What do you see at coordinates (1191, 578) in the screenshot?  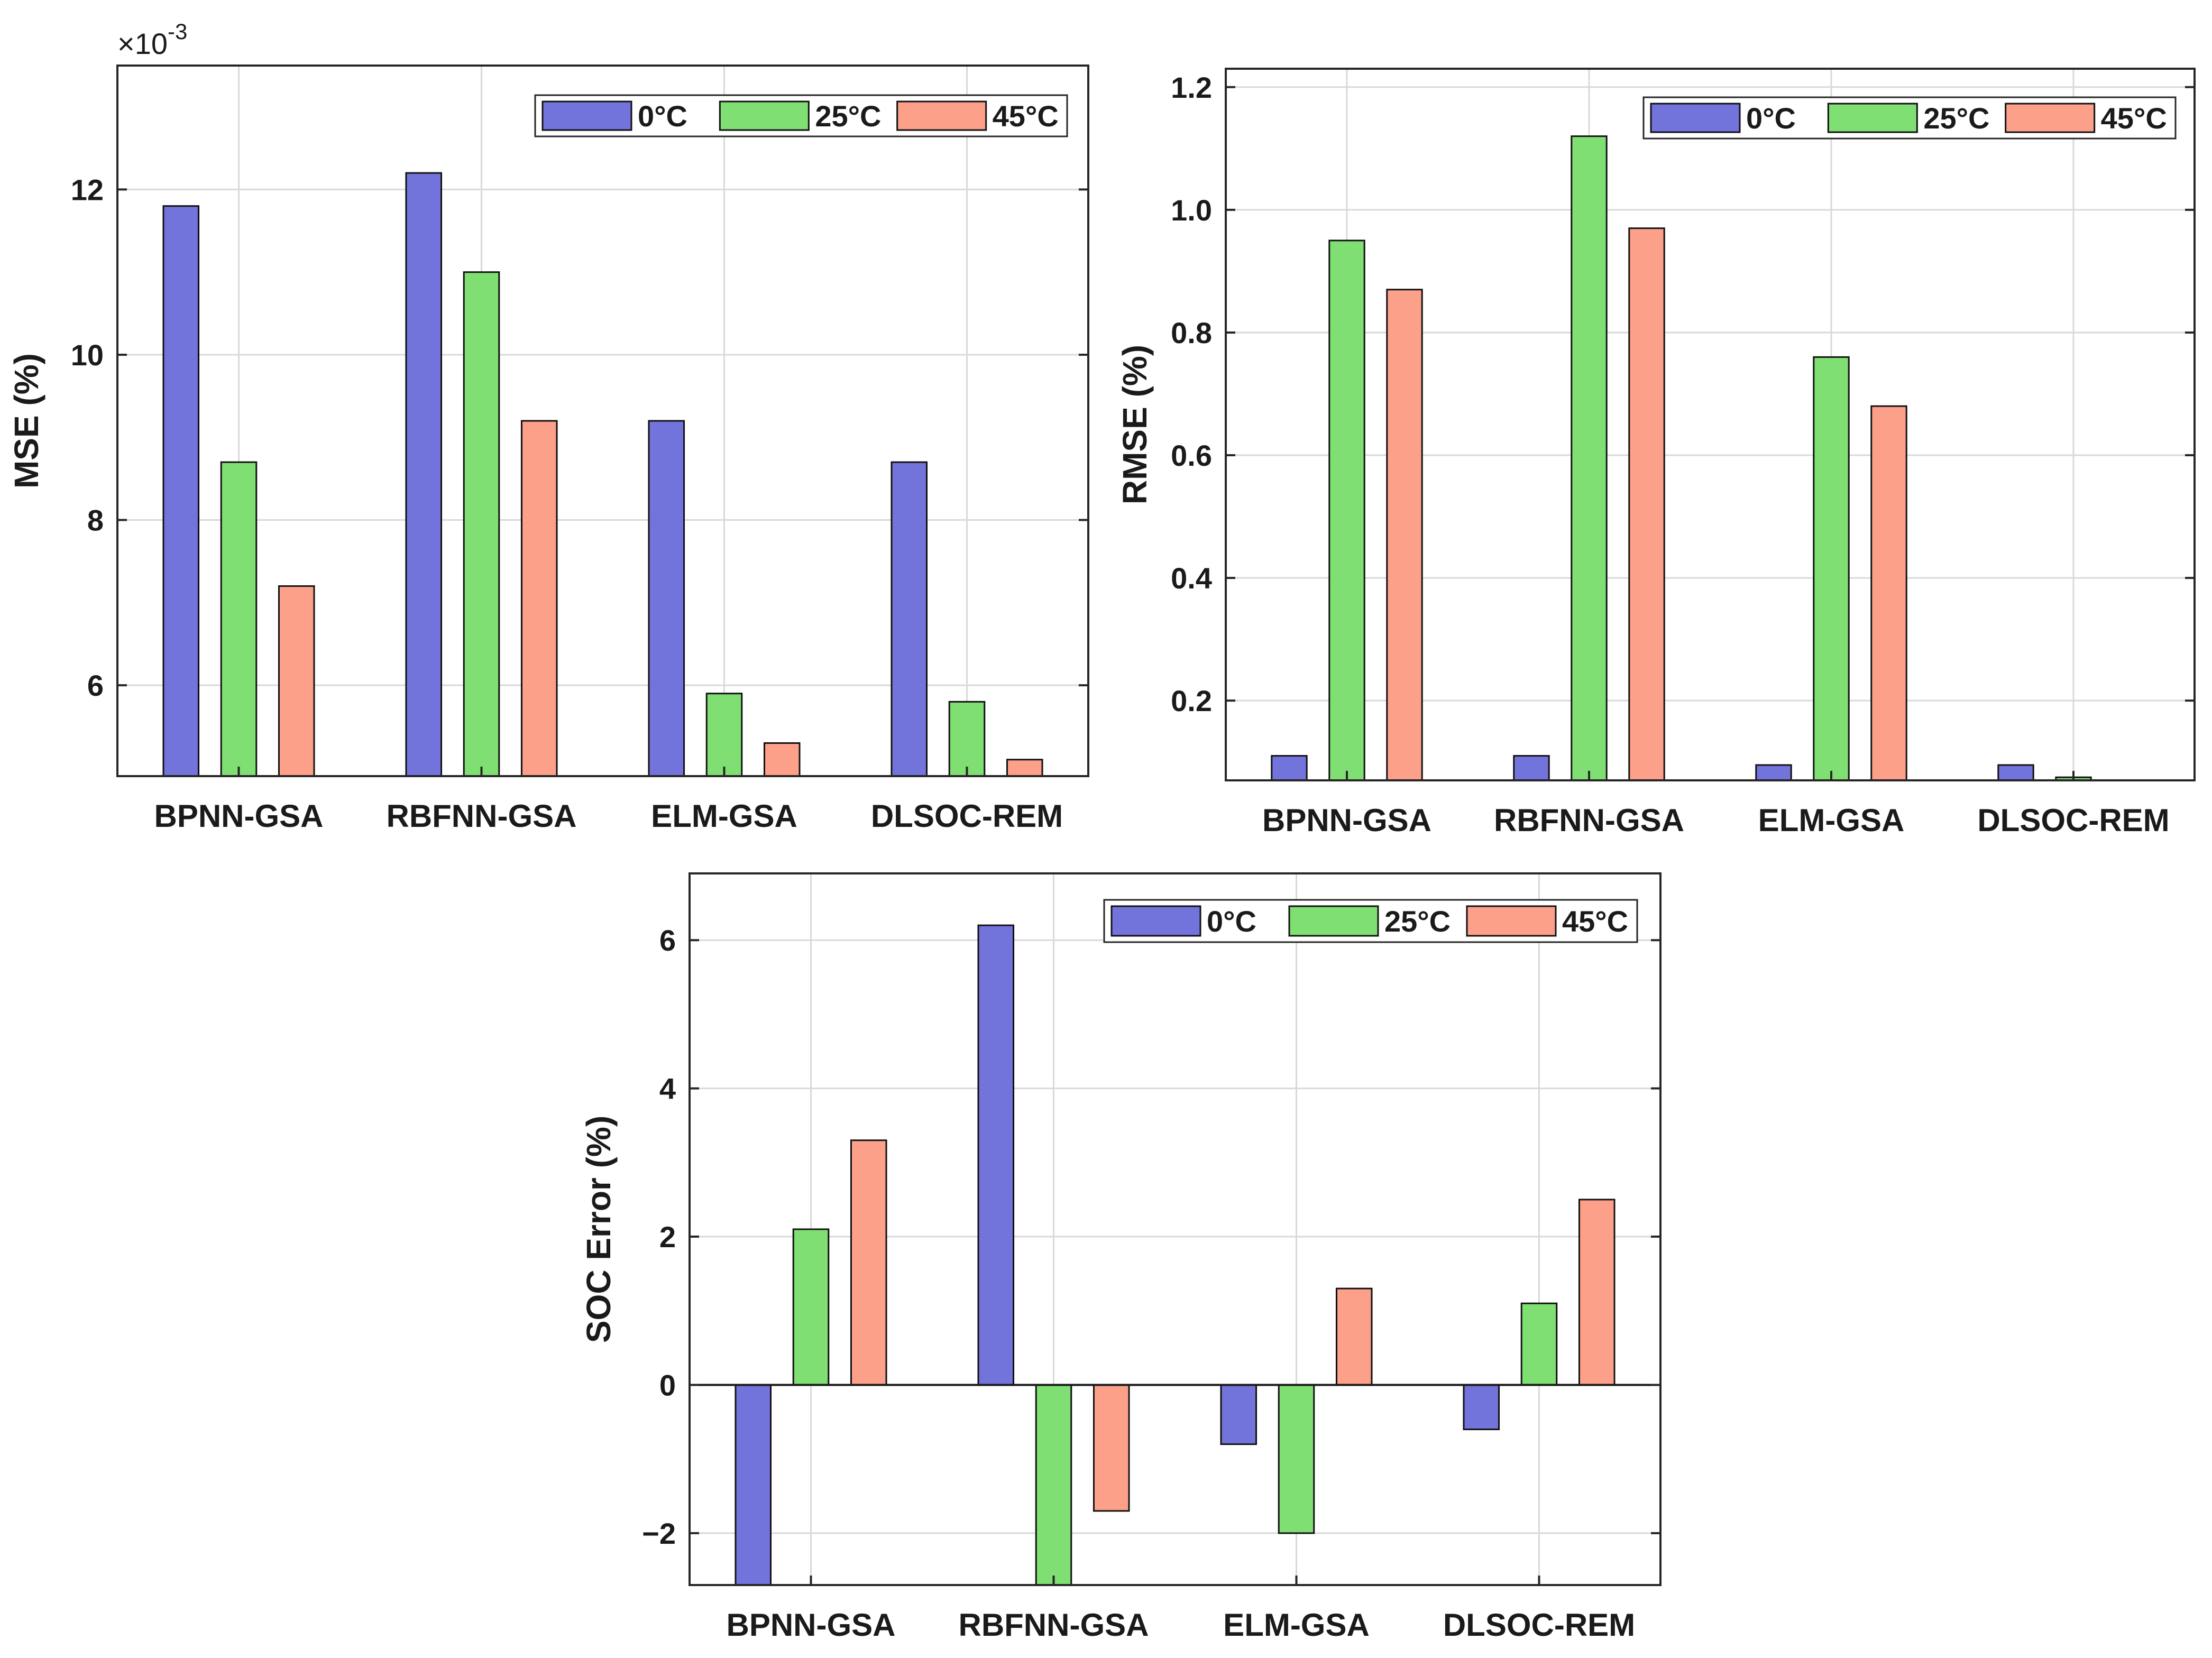 I see `y-tick-label: 0.4` at bounding box center [1191, 578].